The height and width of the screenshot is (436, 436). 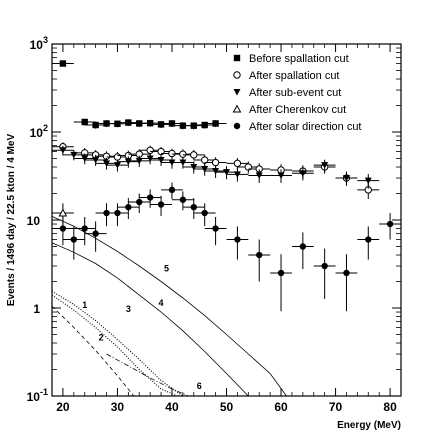 I want to click on y-tick-base: 1, so click(x=36, y=309).